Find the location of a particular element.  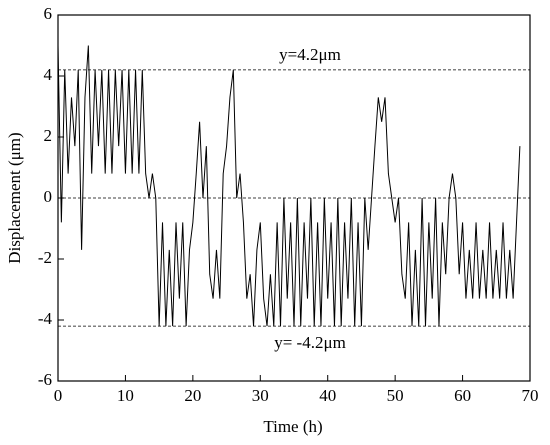

x-tick-label: 50 is located at coordinates (395, 395).